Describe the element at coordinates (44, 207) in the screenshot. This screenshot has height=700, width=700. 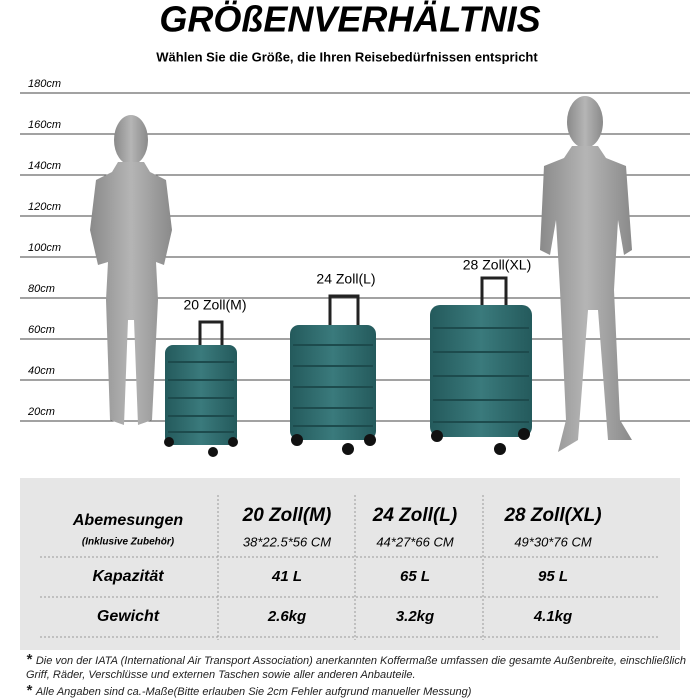
I see `height-label: 120cm` at that location.